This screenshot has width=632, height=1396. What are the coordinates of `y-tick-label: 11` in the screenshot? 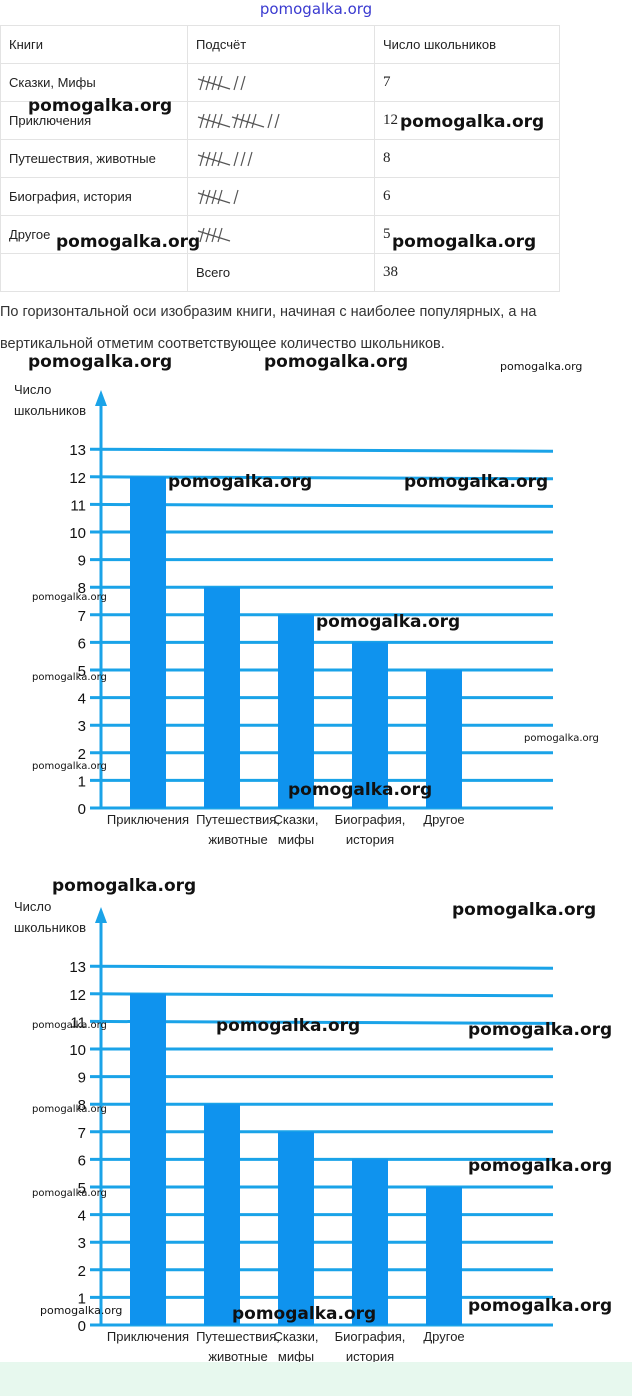 It's located at (78, 1022).